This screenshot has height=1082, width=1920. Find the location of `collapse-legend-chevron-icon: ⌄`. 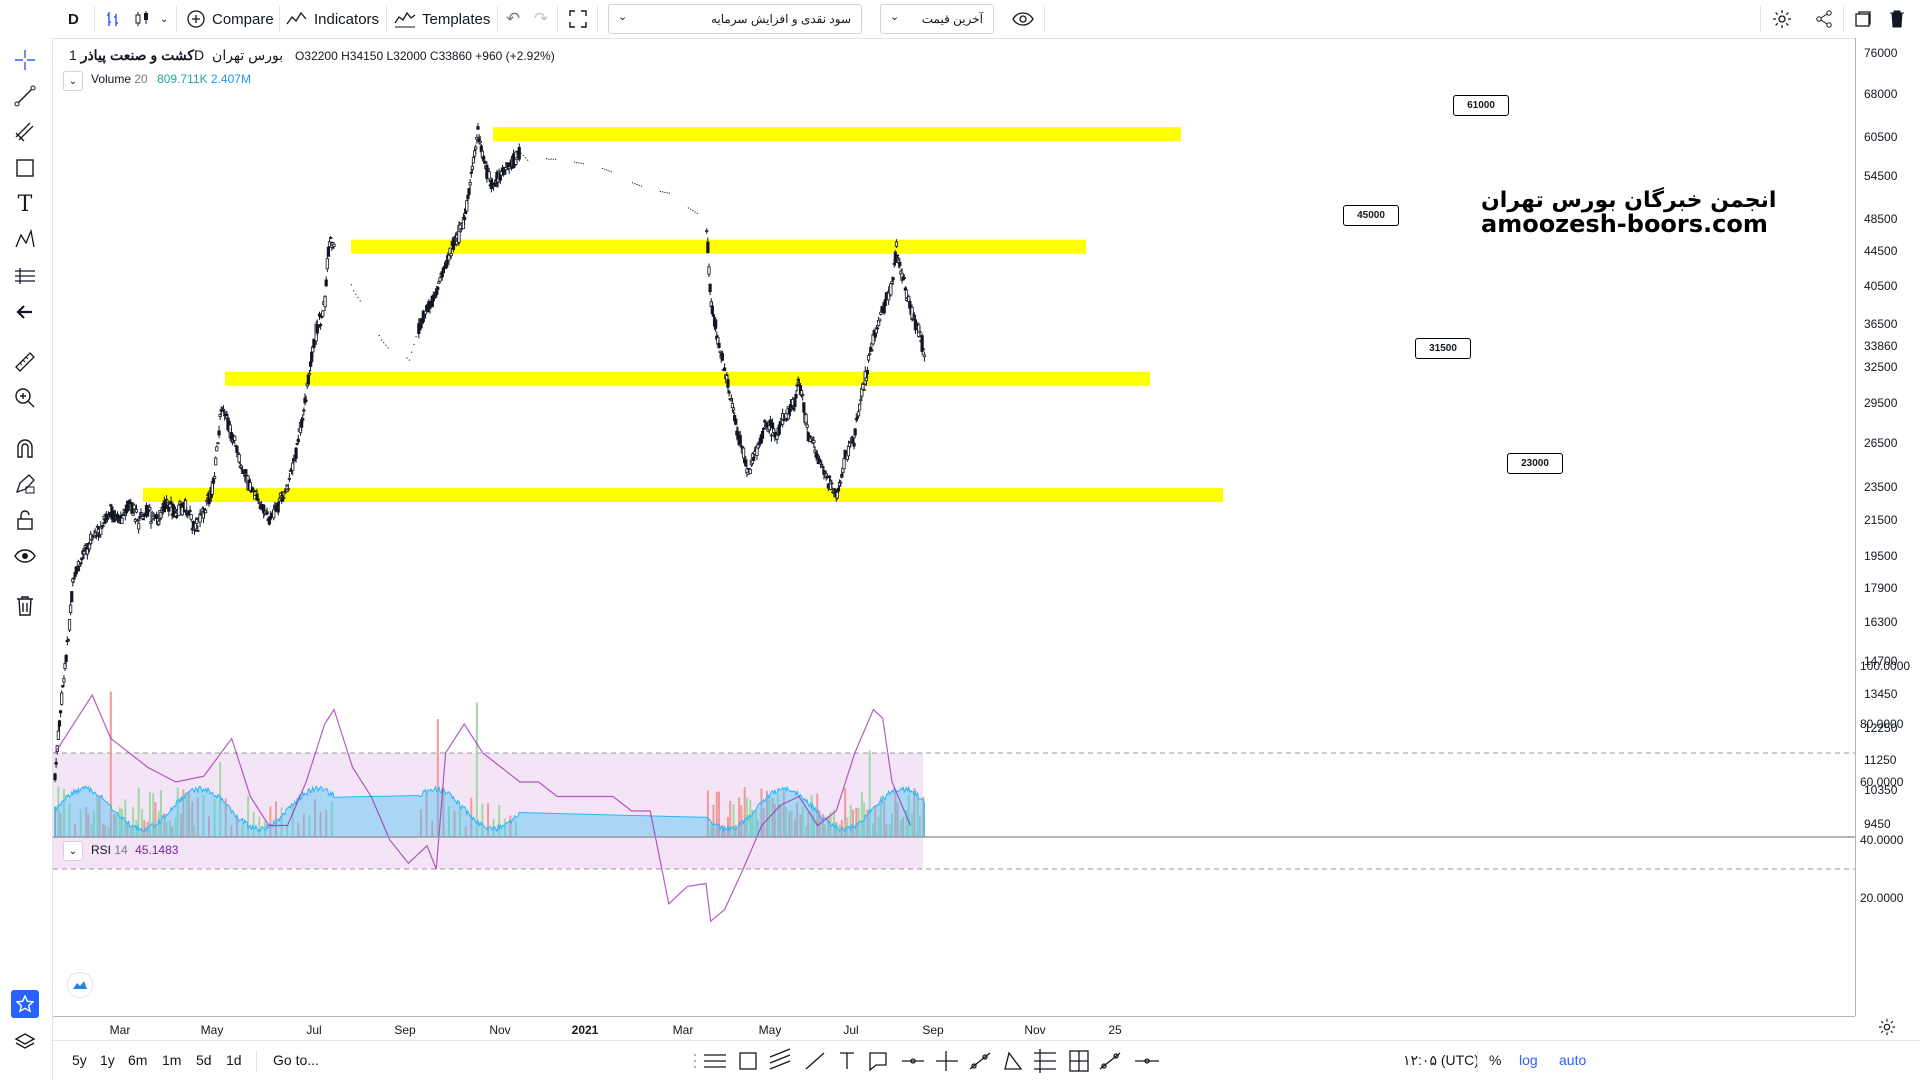

collapse-legend-chevron-icon: ⌄ is located at coordinates (73, 81).